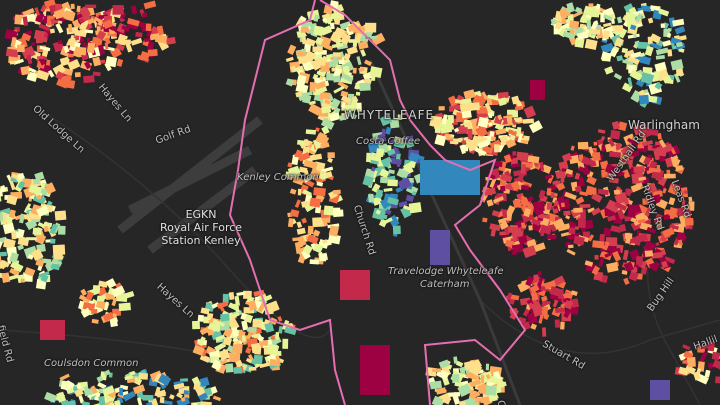 This screenshot has width=720, height=405. Describe the element at coordinates (664, 125) in the screenshot. I see `label-warlingham: Warlingham` at that location.